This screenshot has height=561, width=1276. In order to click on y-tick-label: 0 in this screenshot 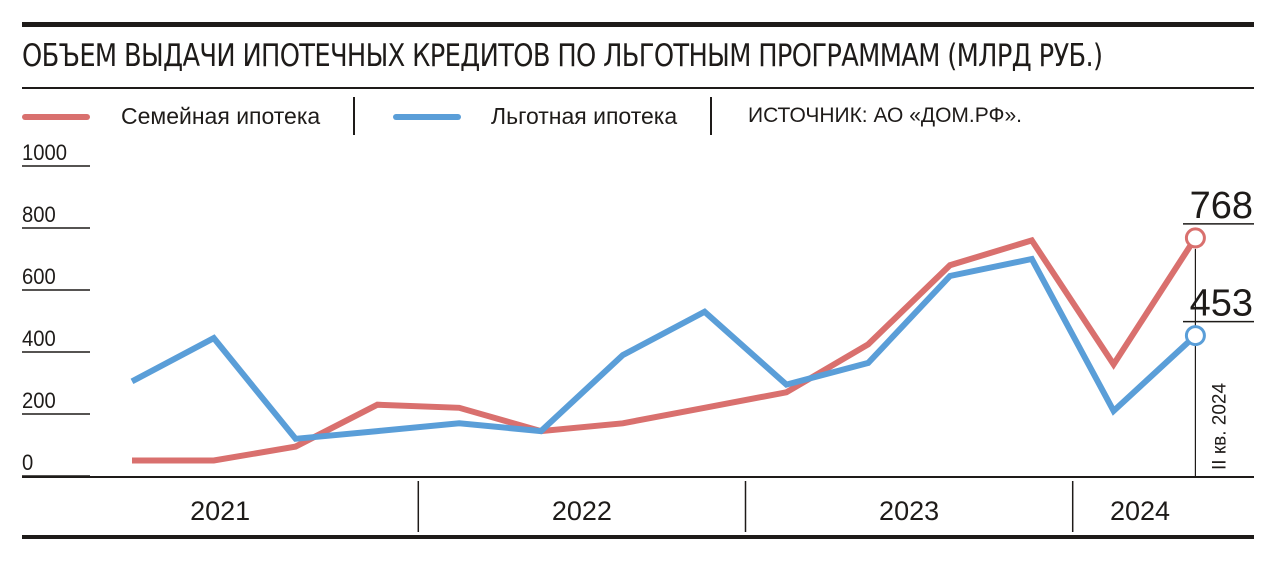, I will do `click(27, 463)`.